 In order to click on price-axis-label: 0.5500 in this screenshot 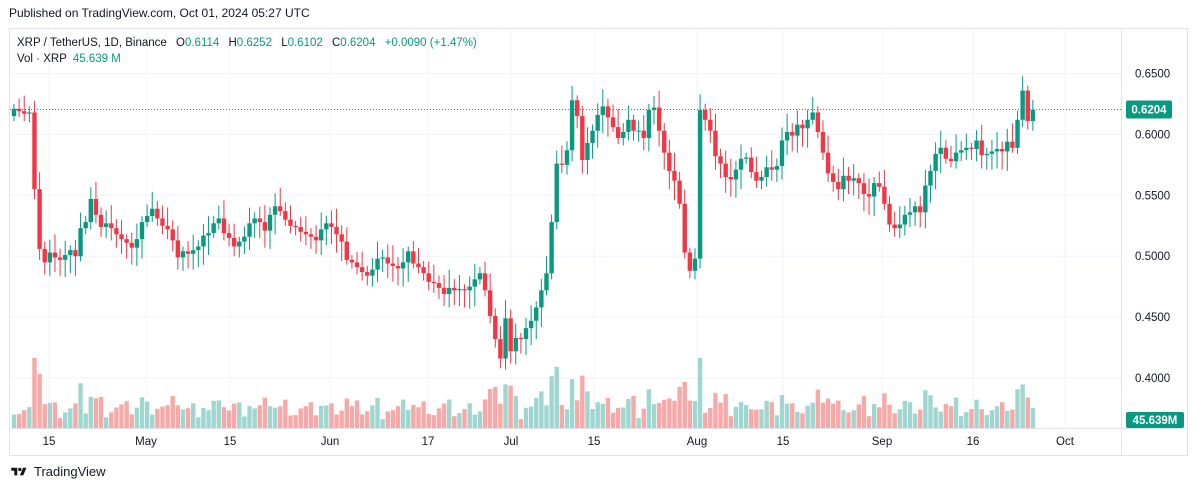, I will do `click(1152, 196)`.